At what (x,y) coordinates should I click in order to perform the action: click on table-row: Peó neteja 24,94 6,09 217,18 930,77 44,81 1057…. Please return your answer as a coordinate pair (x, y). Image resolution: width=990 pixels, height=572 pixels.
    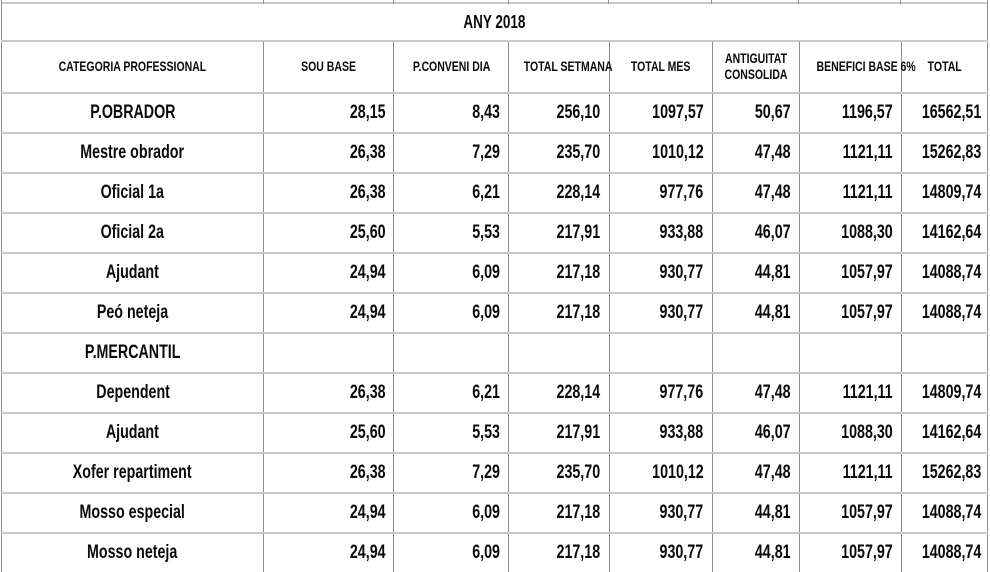
    Looking at the image, I should click on (494, 313).